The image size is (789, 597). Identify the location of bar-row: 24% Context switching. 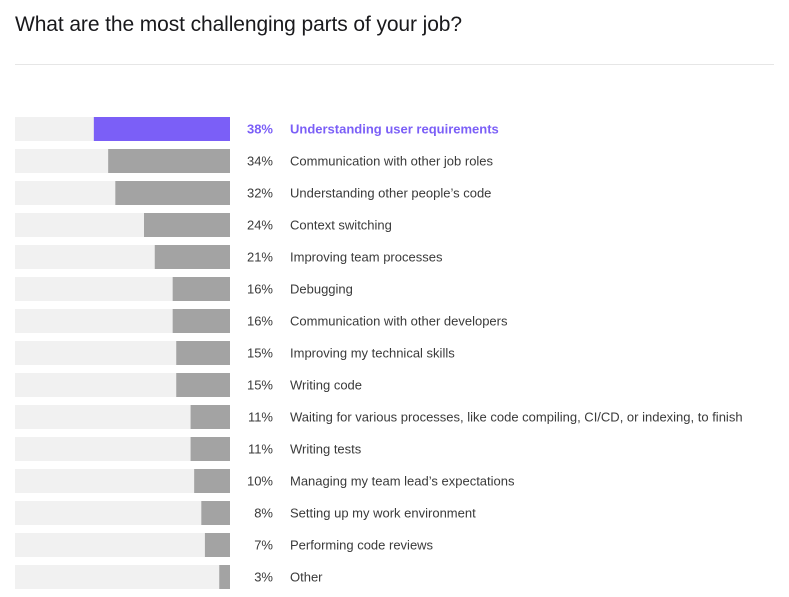
(203, 225).